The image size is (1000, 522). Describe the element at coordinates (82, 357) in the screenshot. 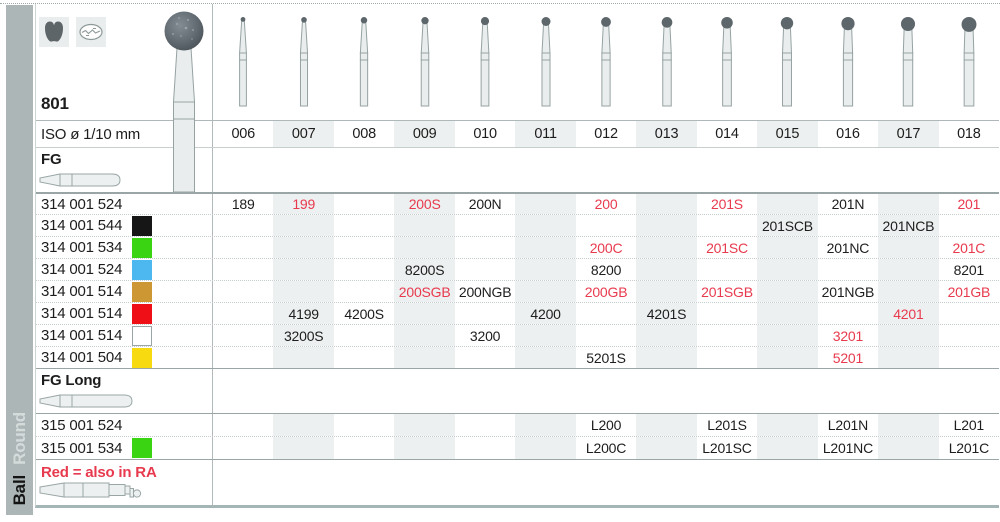

I see `order-code: 314 001 504` at that location.